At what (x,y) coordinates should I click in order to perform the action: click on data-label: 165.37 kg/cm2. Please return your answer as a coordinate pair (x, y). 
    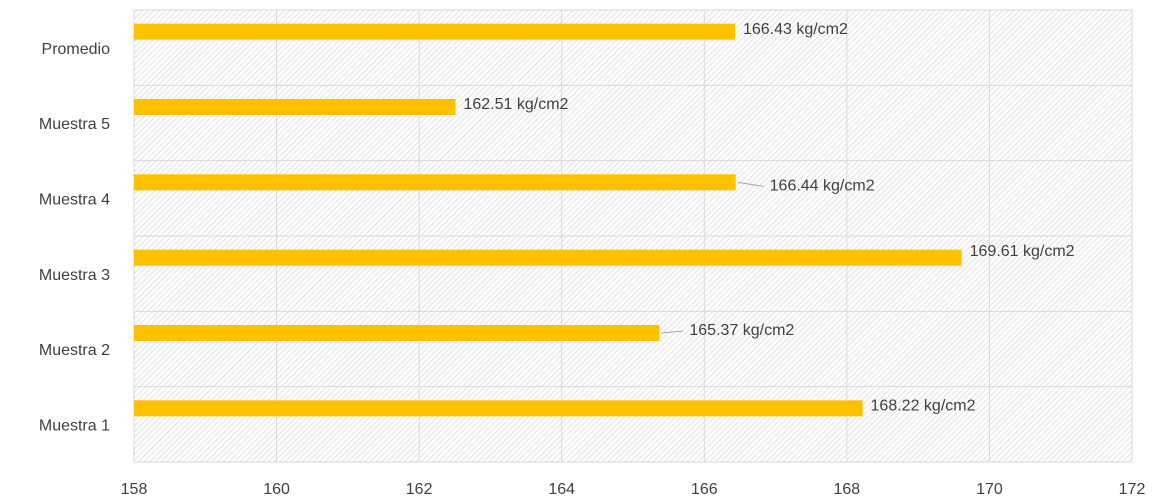
    Looking at the image, I should click on (741, 330).